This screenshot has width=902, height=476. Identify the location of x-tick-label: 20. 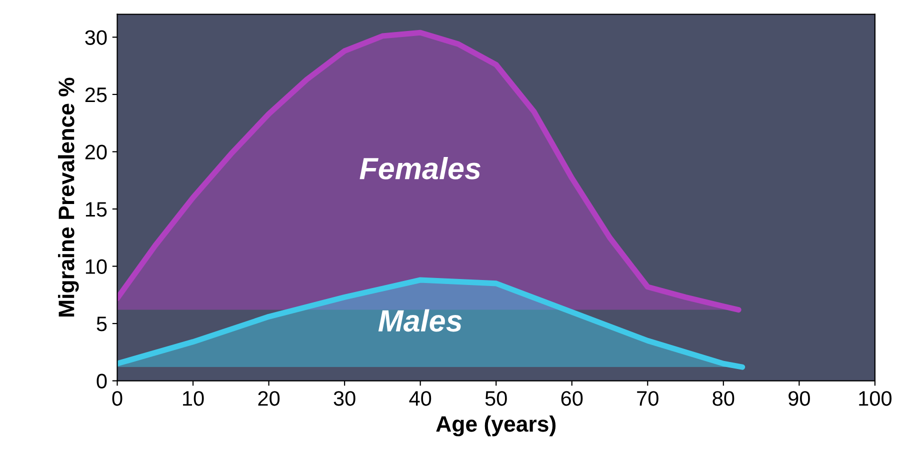
(269, 398).